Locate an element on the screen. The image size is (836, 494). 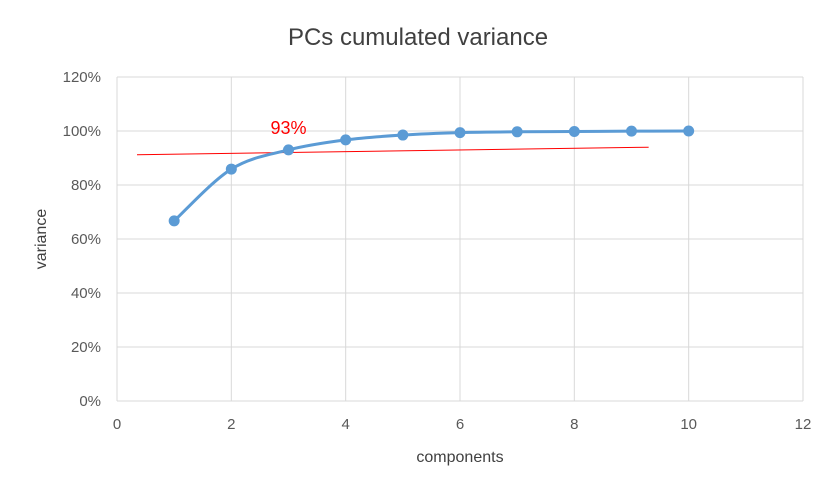
x-tick-label: 8 is located at coordinates (574, 424).